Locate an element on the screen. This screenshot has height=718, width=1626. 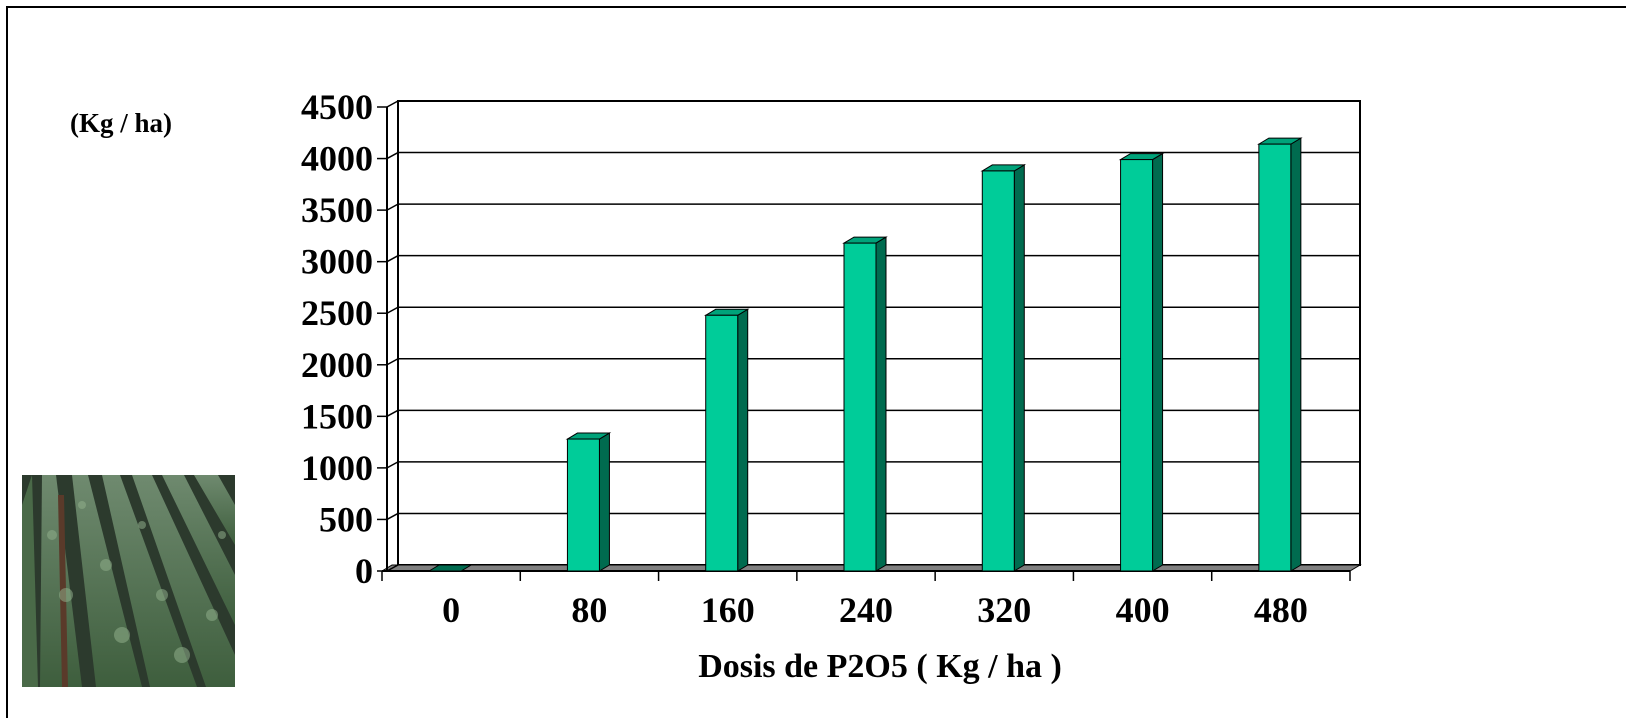
y-tick-label: 2500 is located at coordinates (337, 313).